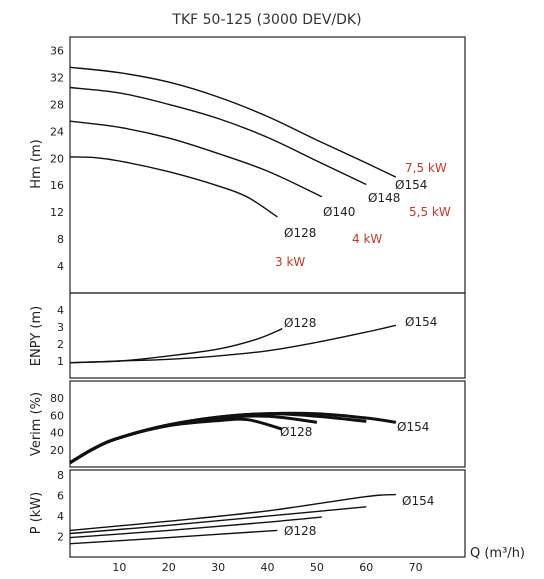 Image resolution: width=544 pixels, height=579 pixels. Describe the element at coordinates (57, 415) in the screenshot. I see `y-tick-label: 60` at that location.